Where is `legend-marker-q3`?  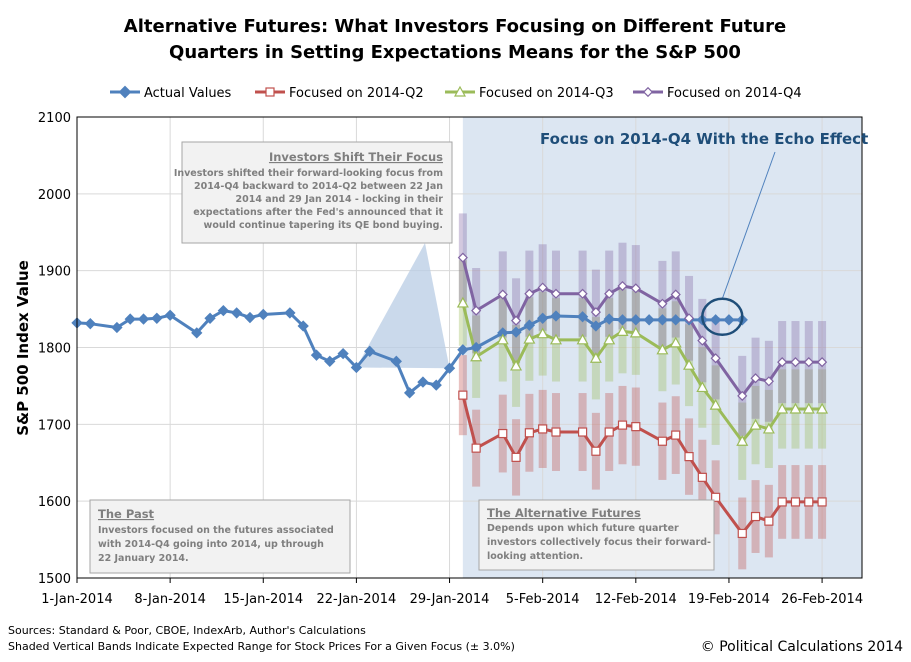 legend-marker-q3 is located at coordinates (460, 91).